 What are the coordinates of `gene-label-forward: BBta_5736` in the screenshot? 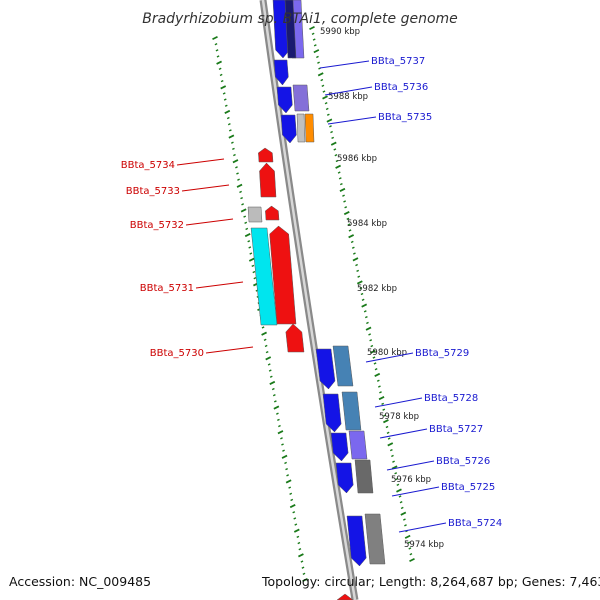 It's located at (401, 87).